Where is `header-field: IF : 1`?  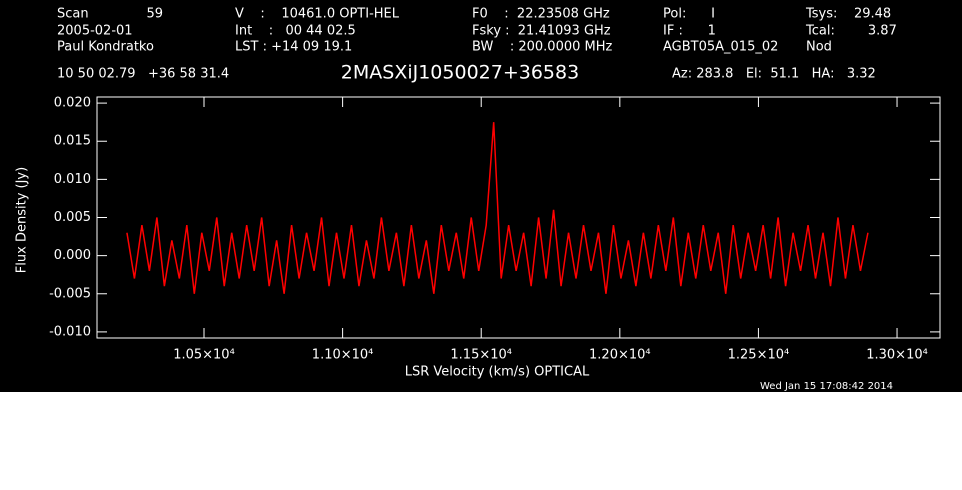 header-field: IF : 1 is located at coordinates (689, 31).